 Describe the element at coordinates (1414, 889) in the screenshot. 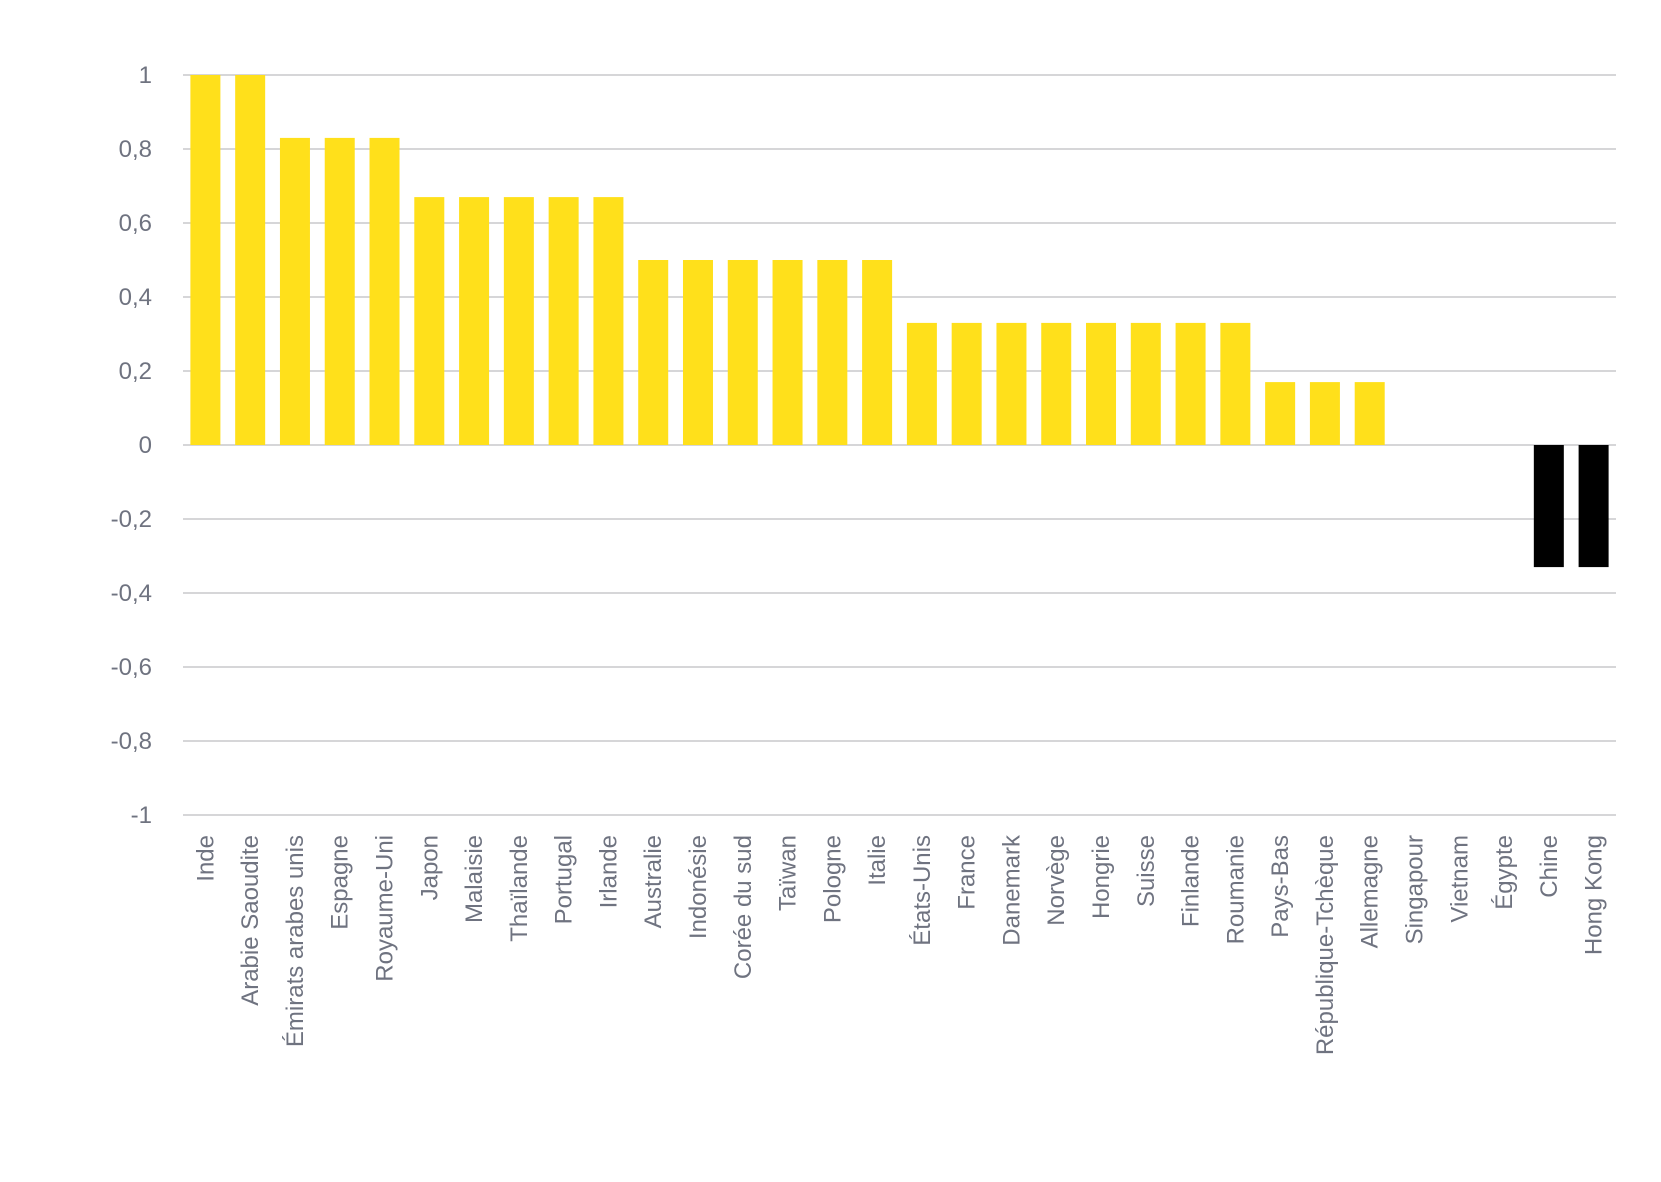

I see `x-tick-label: Singapour` at that location.